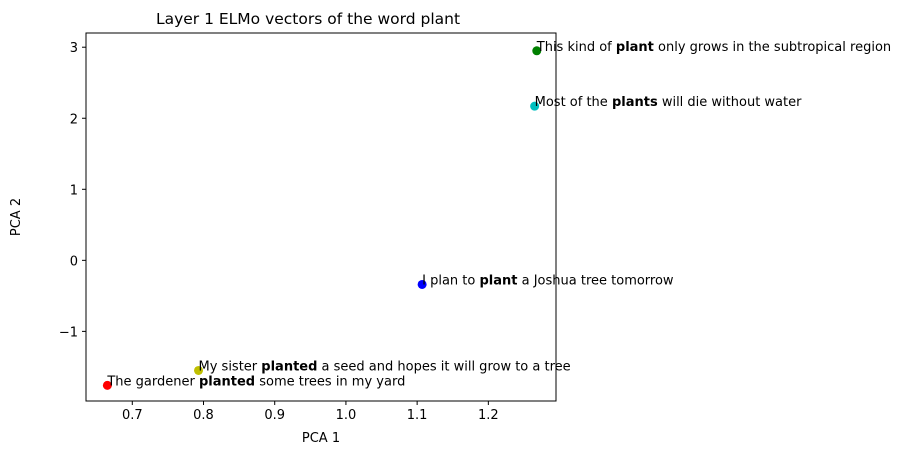 This screenshot has width=923, height=455. What do you see at coordinates (443, 366) in the screenshot?
I see `annotation-text: a seed and hopes it will grow to a tree` at bounding box center [443, 366].